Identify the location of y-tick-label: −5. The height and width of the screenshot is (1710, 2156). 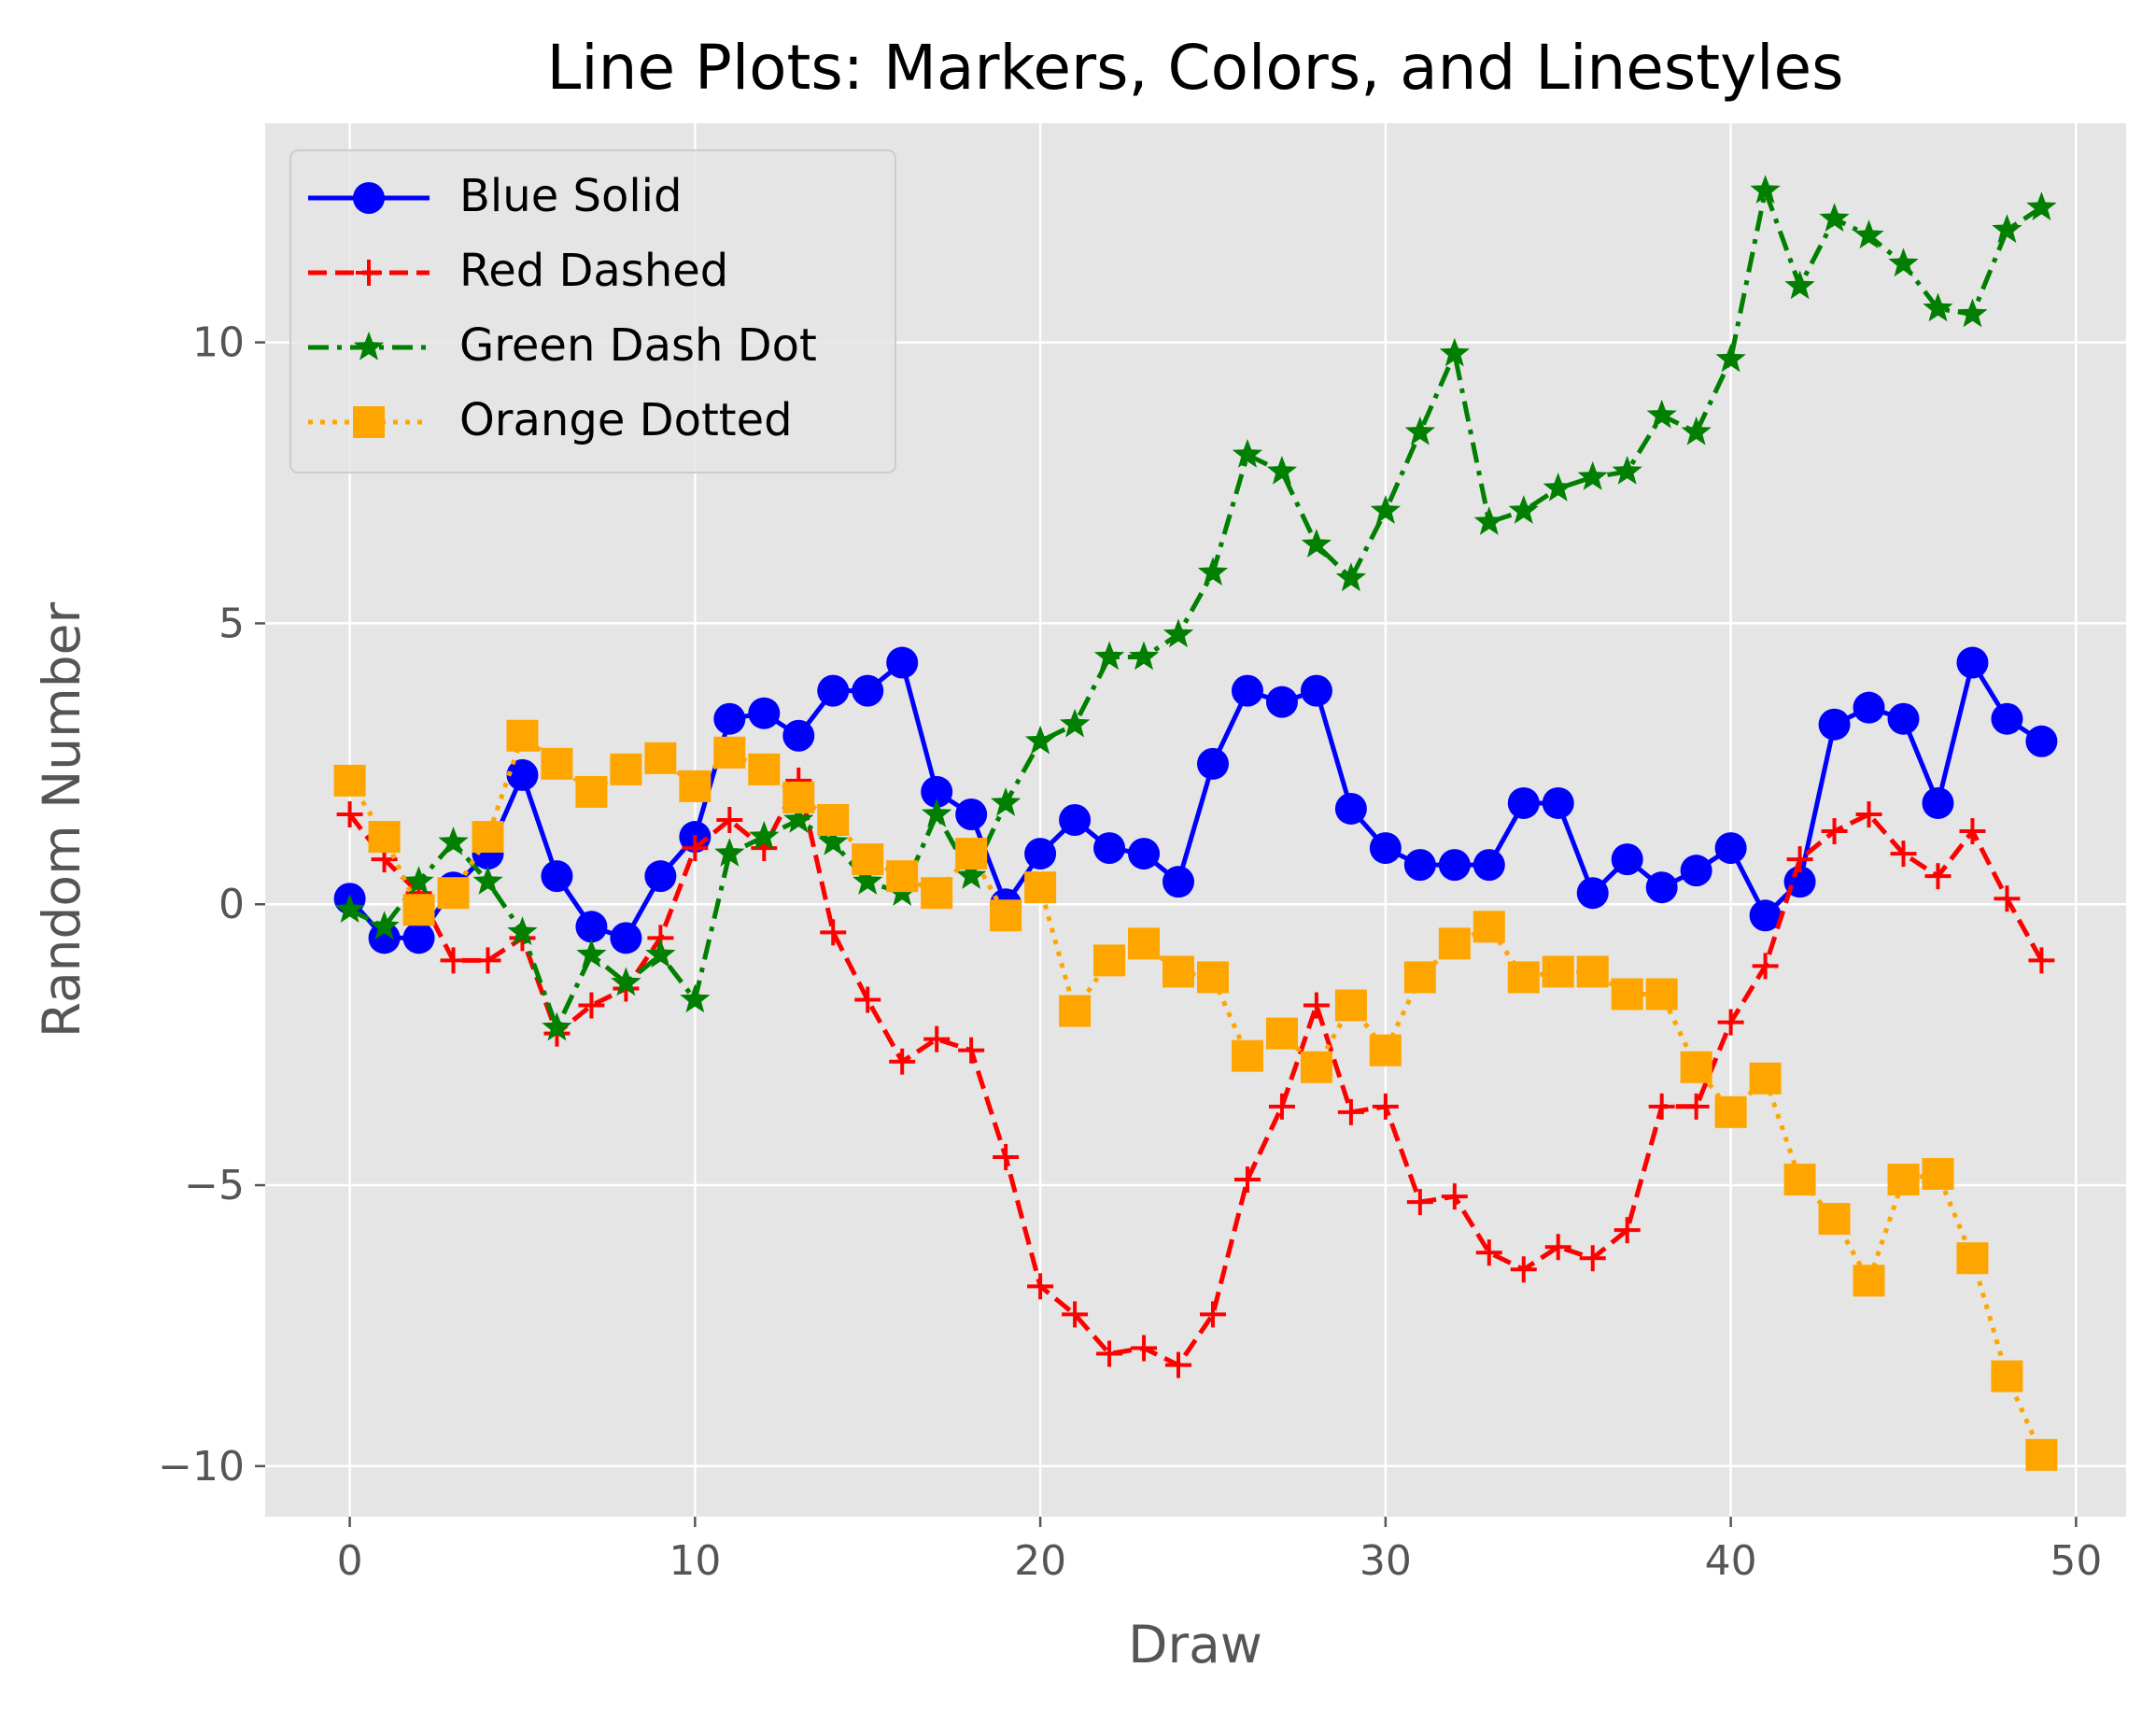
(214, 1185).